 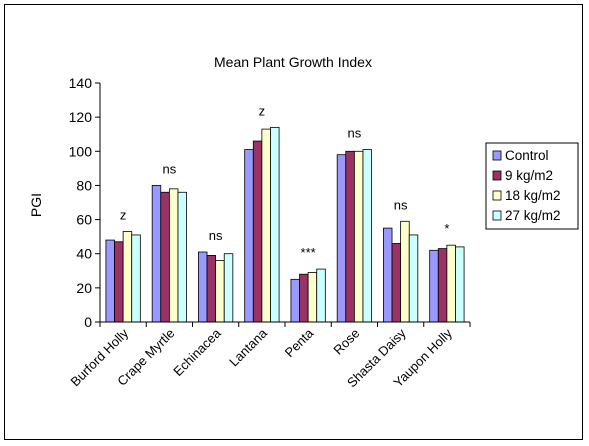 I want to click on legend-label-1: Control, so click(x=527, y=155).